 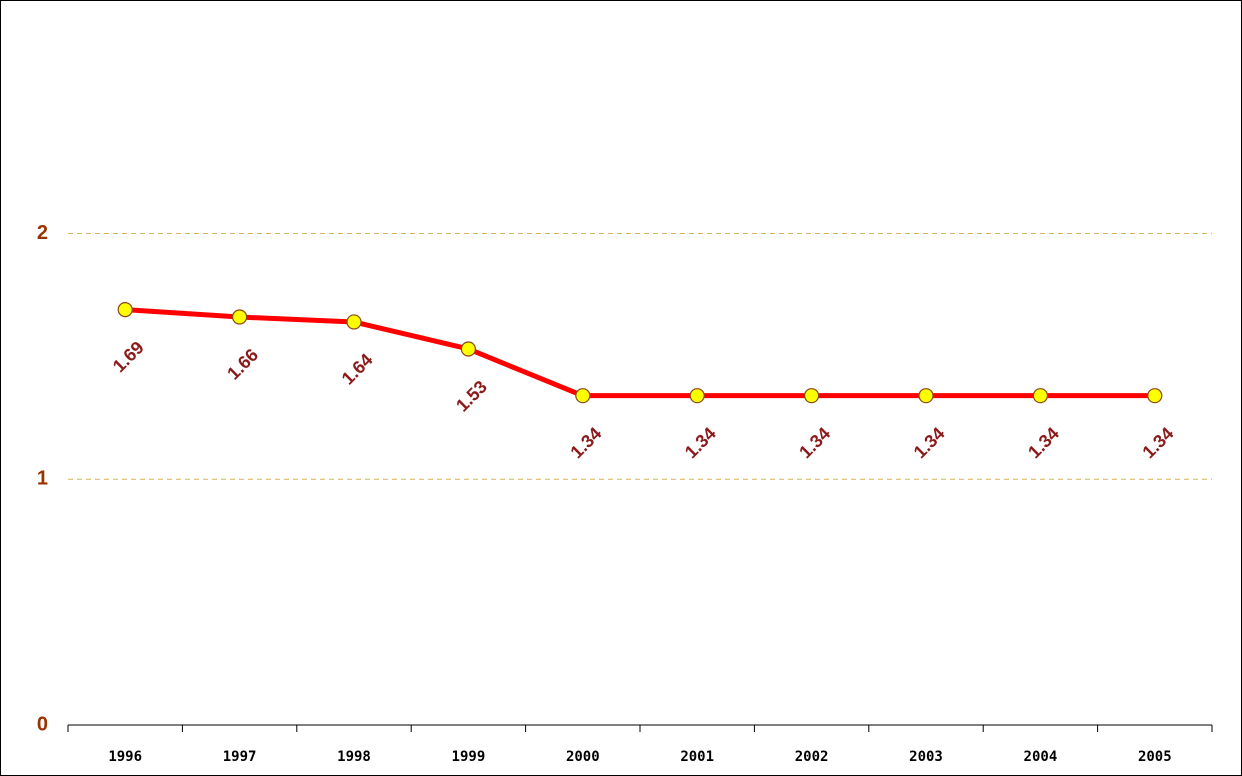 I want to click on x-tick-label: 2004, so click(x=1041, y=757).